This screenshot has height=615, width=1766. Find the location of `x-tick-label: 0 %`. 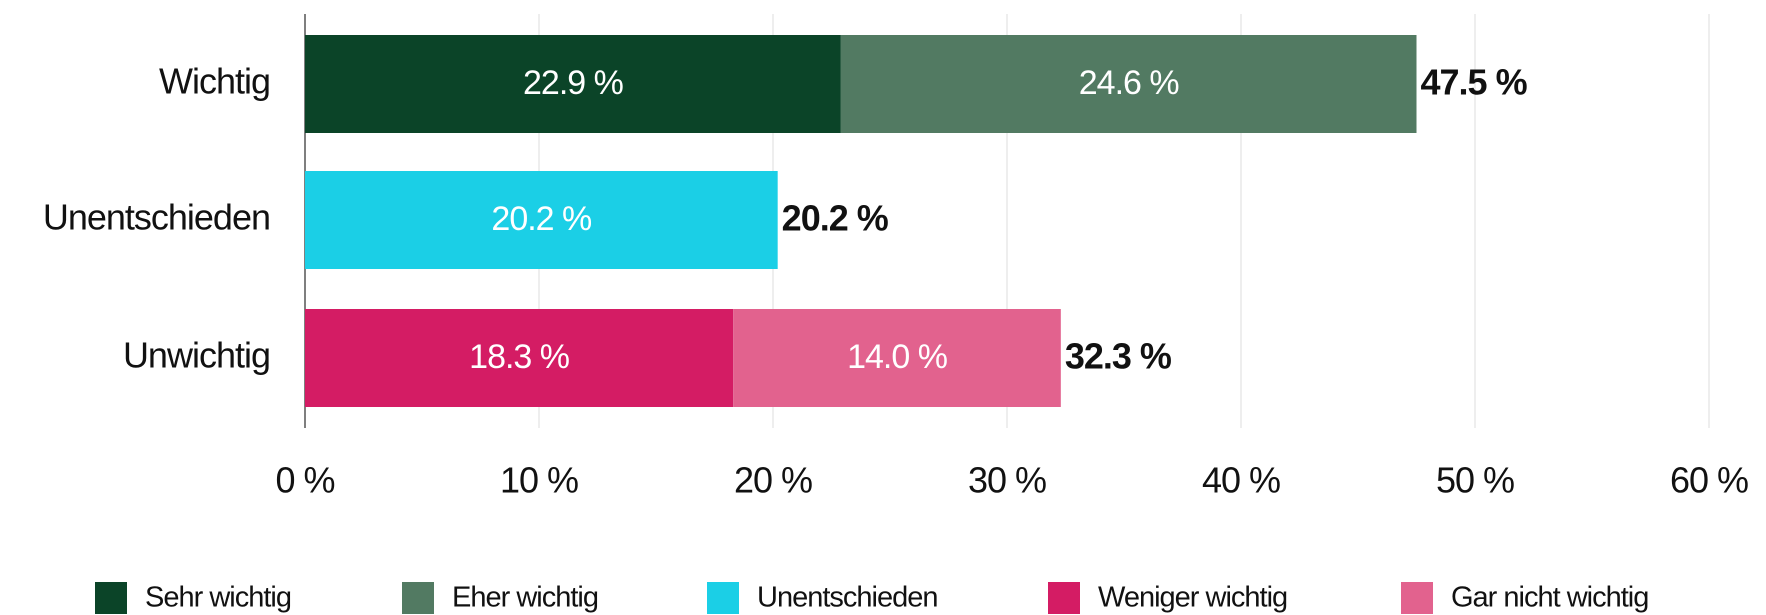

x-tick-label: 0 % is located at coordinates (304, 480).